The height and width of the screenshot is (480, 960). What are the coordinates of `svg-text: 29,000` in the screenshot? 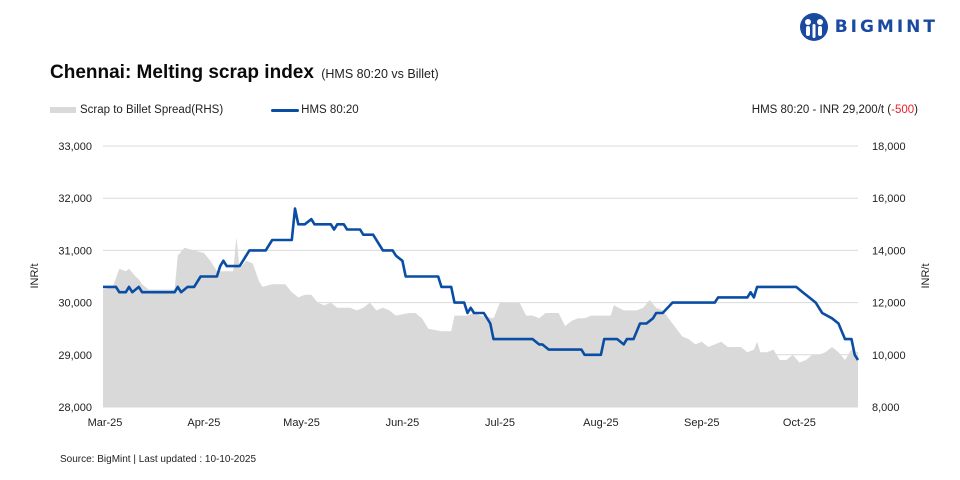 It's located at (75, 356).